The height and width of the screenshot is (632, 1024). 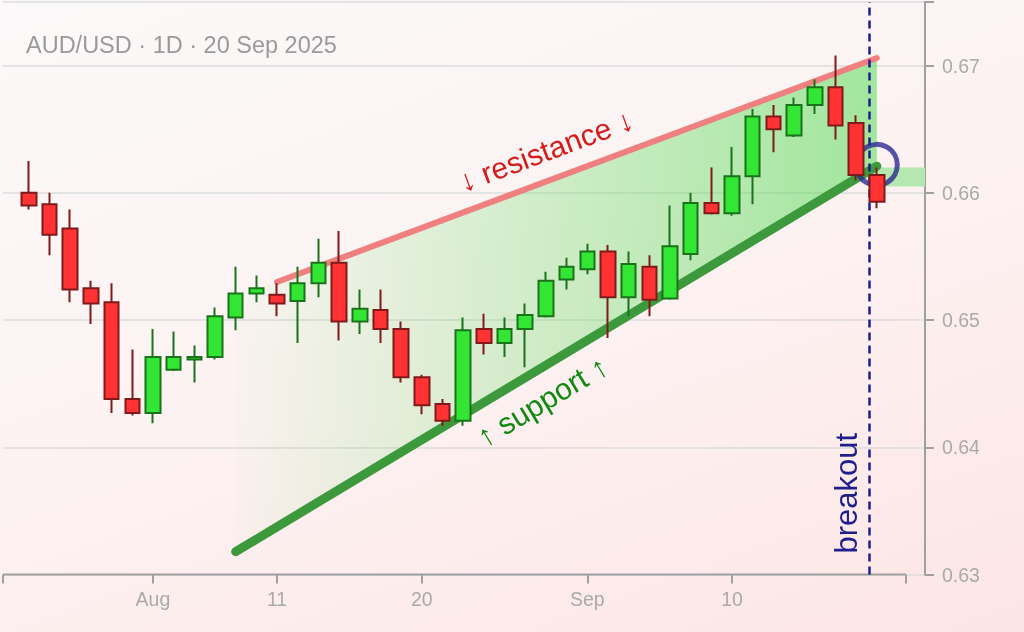 I want to click on x-tick-label: 20, so click(x=421, y=598).